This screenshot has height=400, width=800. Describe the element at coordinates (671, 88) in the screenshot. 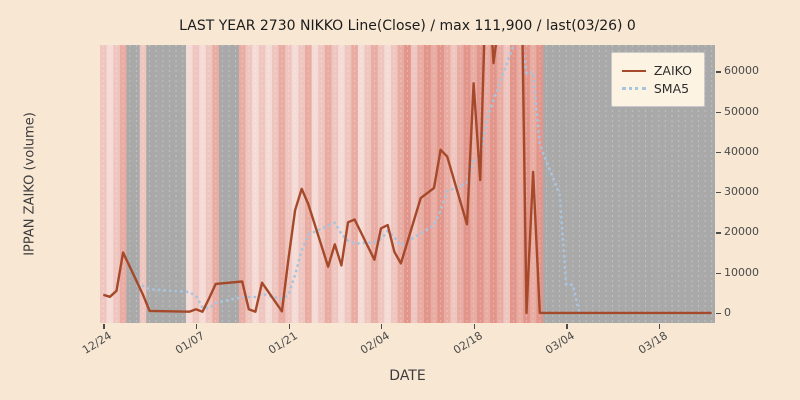

I see `legend-label-sma5: SMA5` at that location.